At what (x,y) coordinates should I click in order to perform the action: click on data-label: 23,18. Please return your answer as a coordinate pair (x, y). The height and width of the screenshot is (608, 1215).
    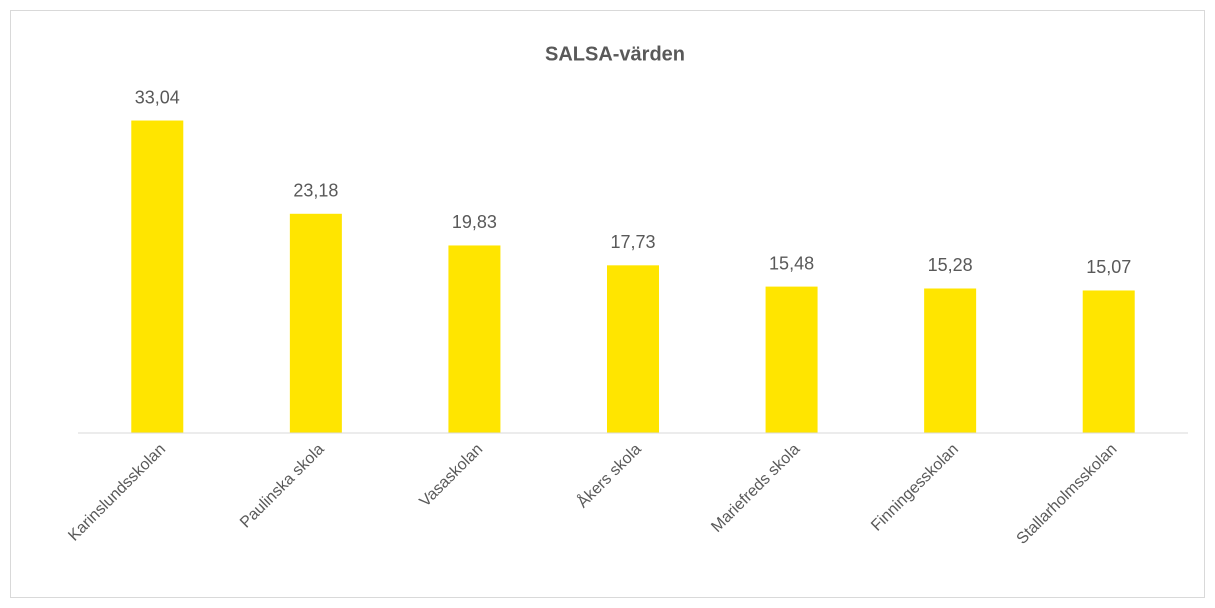
    Looking at the image, I should click on (315, 191).